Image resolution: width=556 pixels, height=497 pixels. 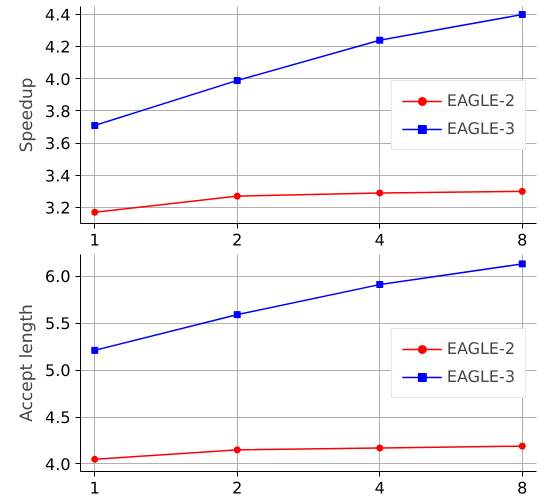 What do you see at coordinates (58, 418) in the screenshot?
I see `y-tick-label: 4.5` at bounding box center [58, 418].